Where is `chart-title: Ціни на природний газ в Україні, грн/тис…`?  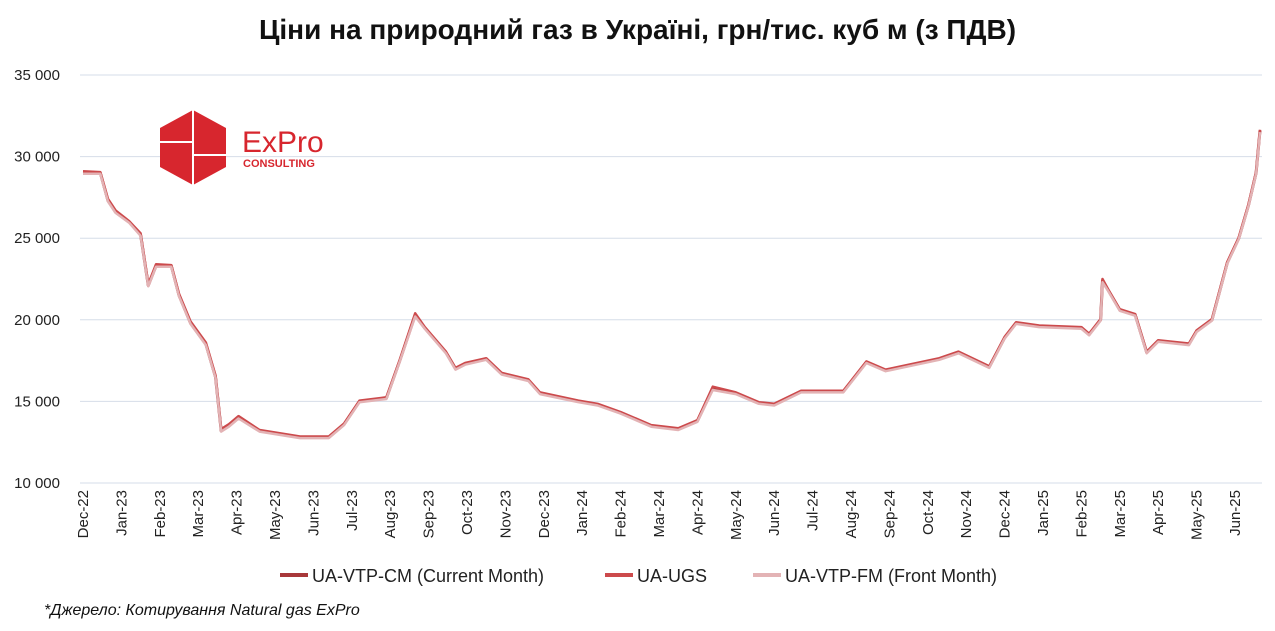
chart-title: Ціни на природний газ в Україні, грн/тис… is located at coordinates (637, 29).